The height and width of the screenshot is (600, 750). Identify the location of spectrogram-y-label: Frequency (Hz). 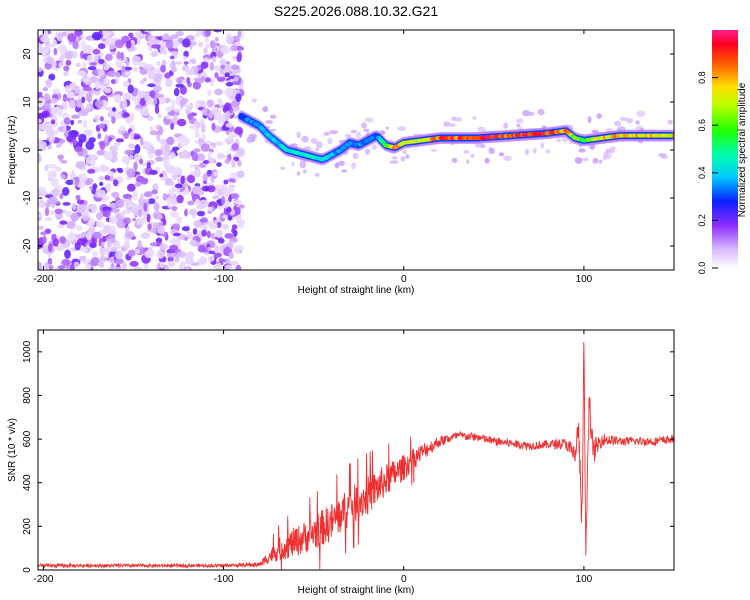
(12, 150).